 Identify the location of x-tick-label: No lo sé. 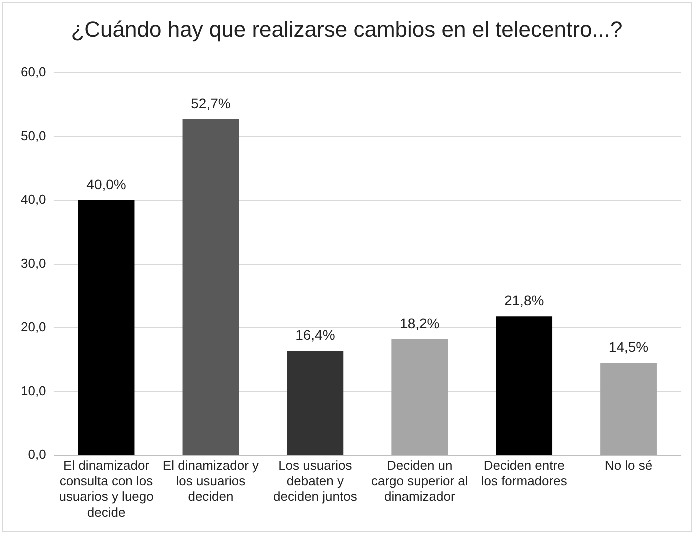
(628, 465).